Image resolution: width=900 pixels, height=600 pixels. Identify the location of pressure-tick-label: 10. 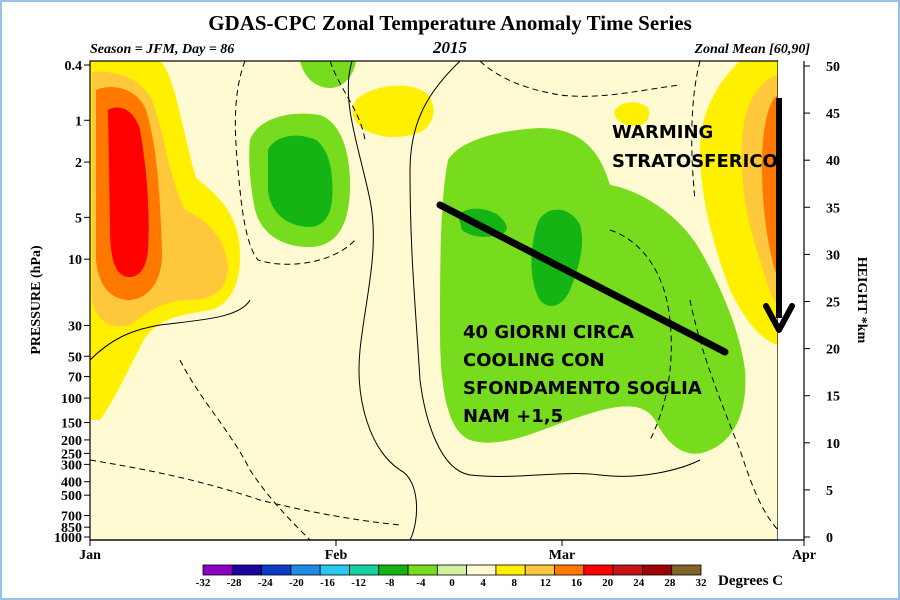
(75, 260).